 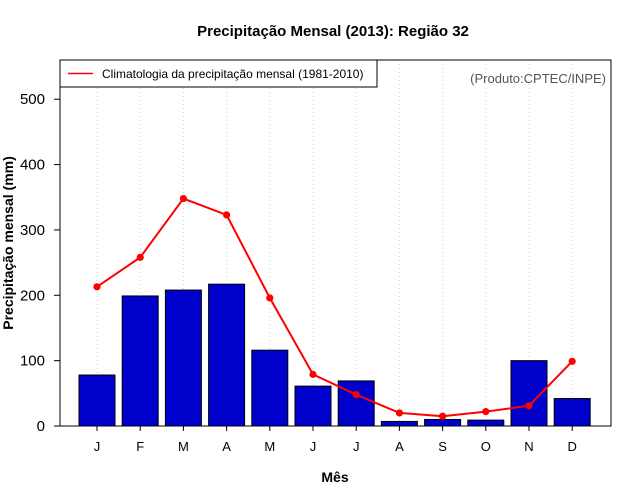 What do you see at coordinates (333, 31) in the screenshot?
I see `chart-title: Precipitação Mensal (2013): Região 32` at bounding box center [333, 31].